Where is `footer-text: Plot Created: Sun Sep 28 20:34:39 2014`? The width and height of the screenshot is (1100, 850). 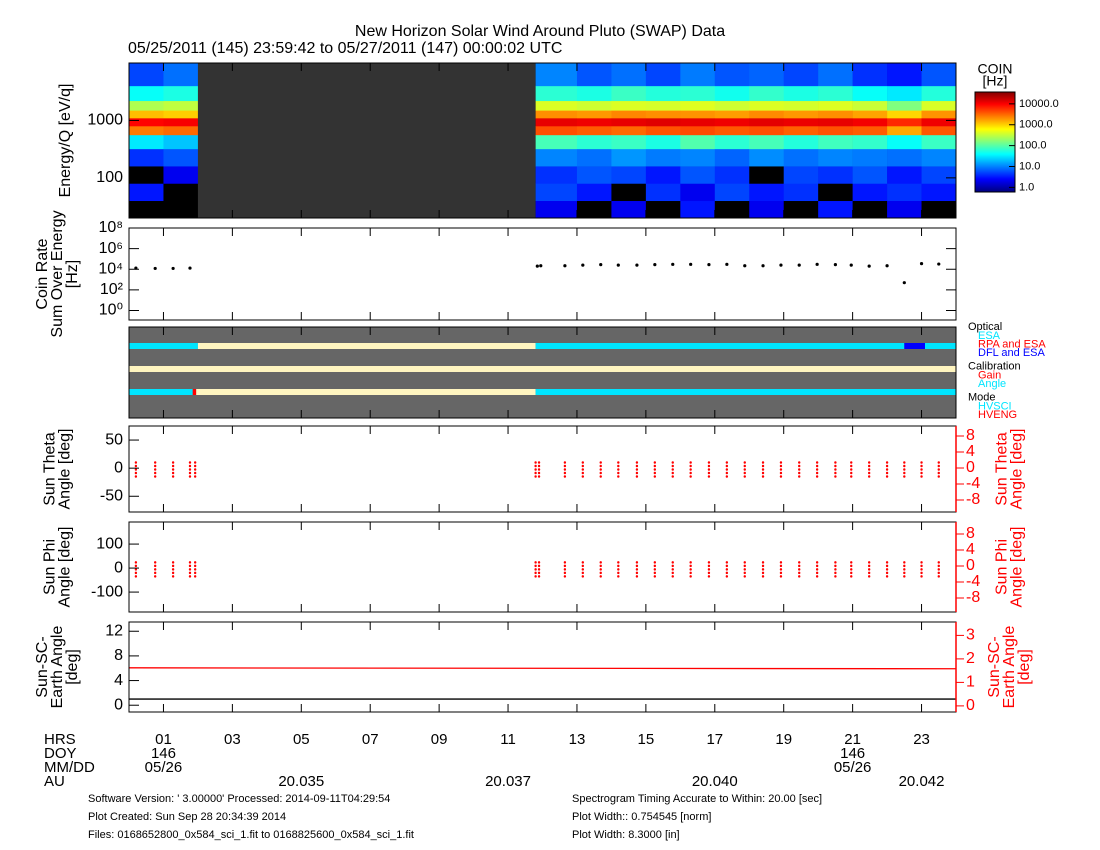 footer-text: Plot Created: Sun Sep 28 20:34:39 2014 is located at coordinates (187, 817).